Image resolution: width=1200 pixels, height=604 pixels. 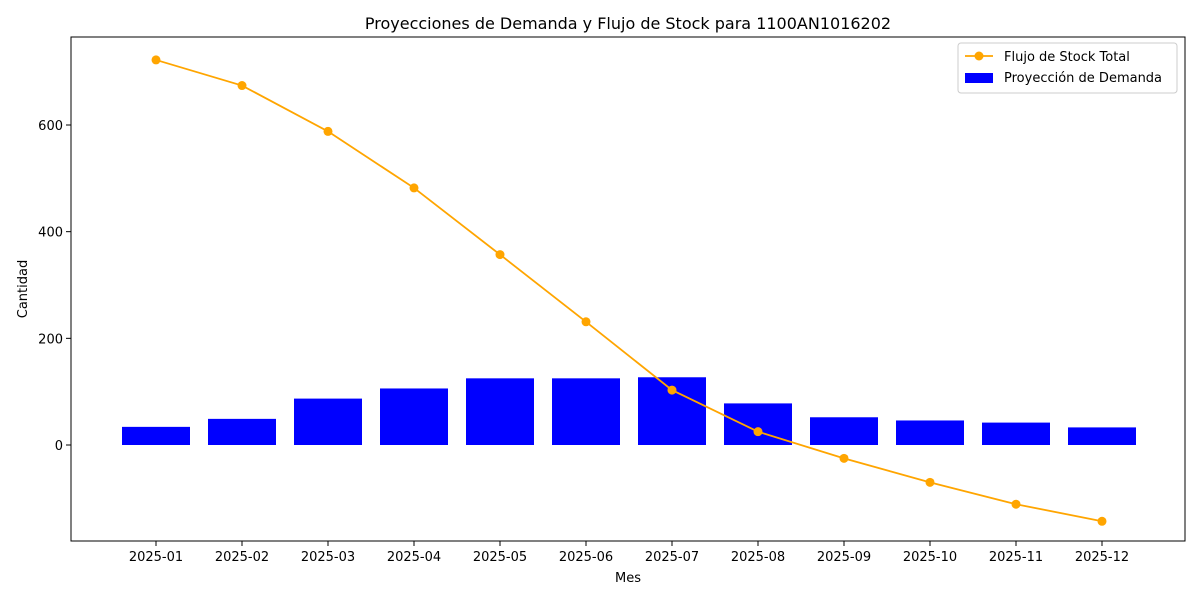 What do you see at coordinates (629, 411) in the screenshot?
I see `bars-layer` at bounding box center [629, 411].